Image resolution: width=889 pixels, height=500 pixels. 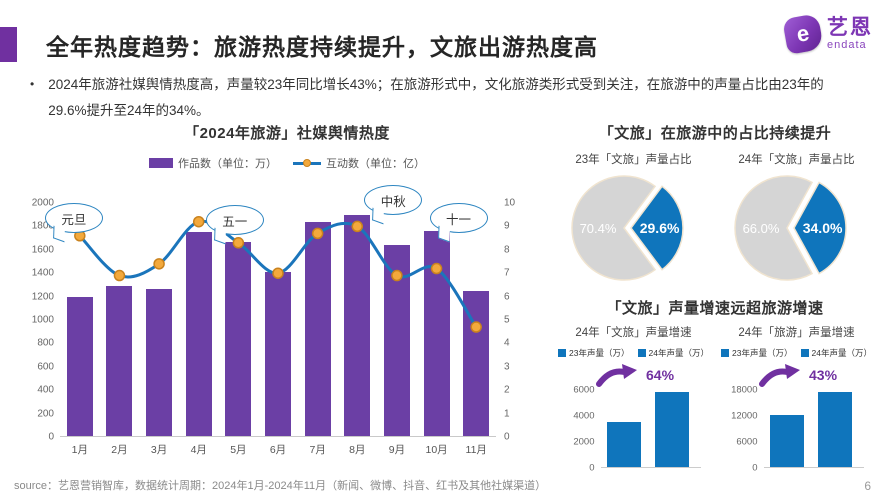 I want to click on pie-block-23: 23年「文旅」声量占比 70.4% 29.6%, so click(x=633, y=219).